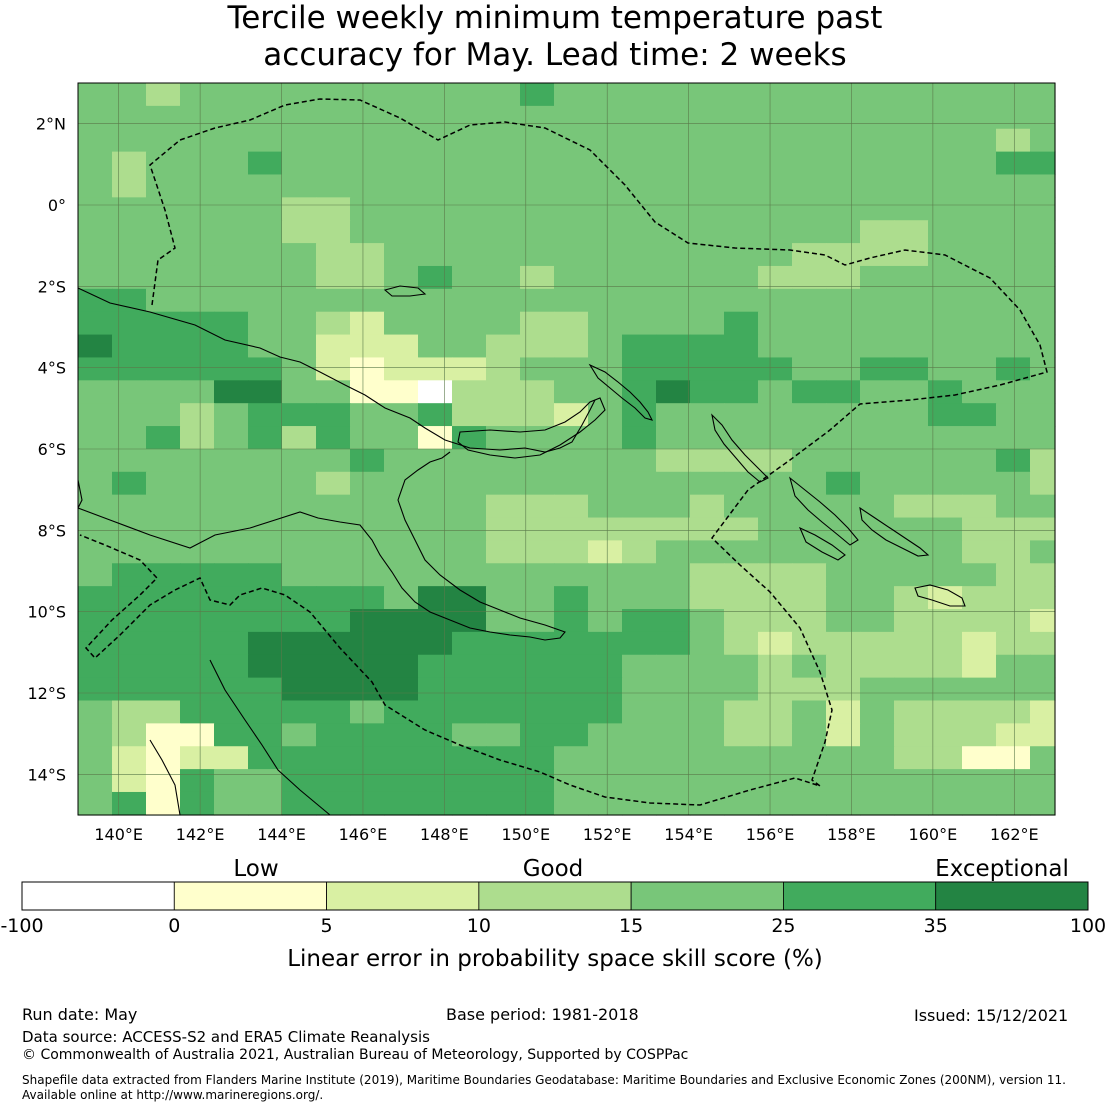 The width and height of the screenshot is (1110, 1110). Describe the element at coordinates (851, 834) in the screenshot. I see `longitude-tick-label: 158°E` at that location.